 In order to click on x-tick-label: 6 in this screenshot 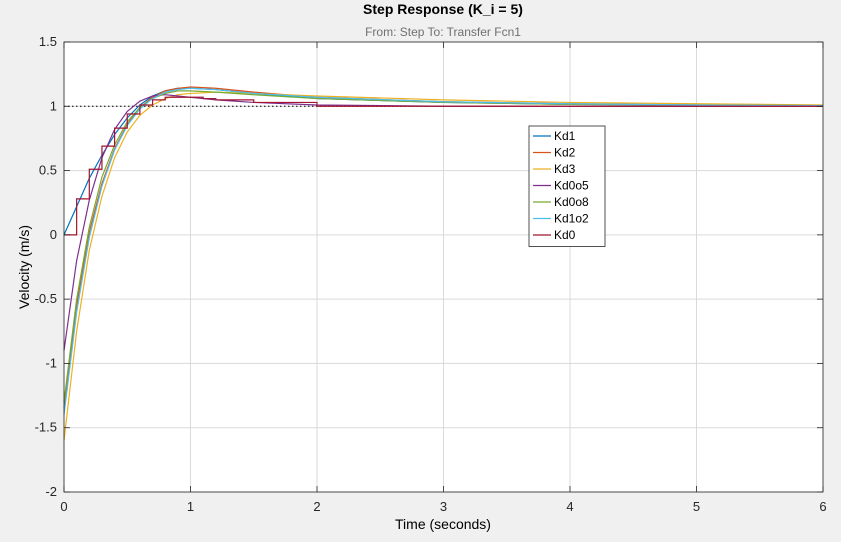, I will do `click(822, 506)`.